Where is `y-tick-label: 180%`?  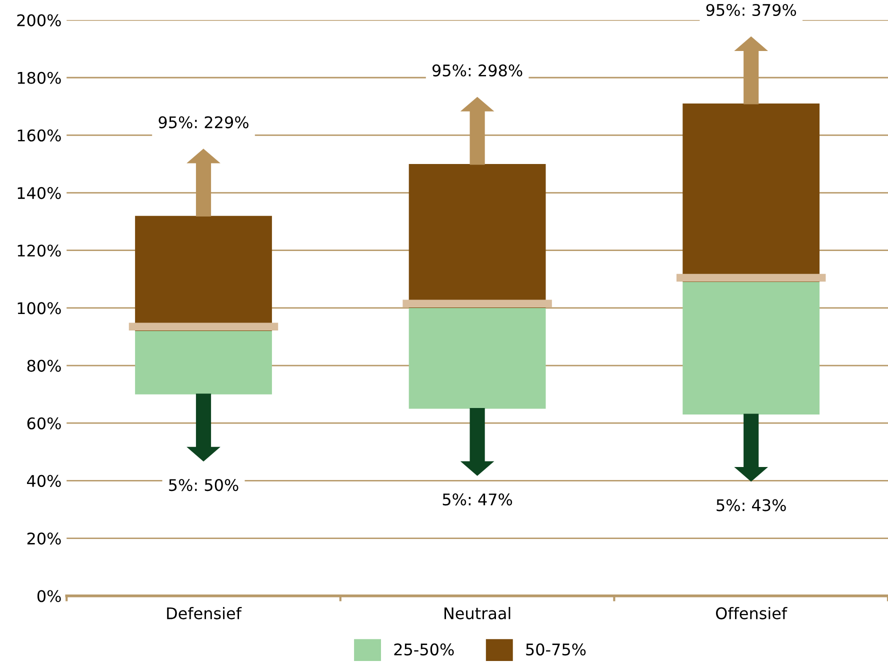 y-tick-label: 180% is located at coordinates (39, 78).